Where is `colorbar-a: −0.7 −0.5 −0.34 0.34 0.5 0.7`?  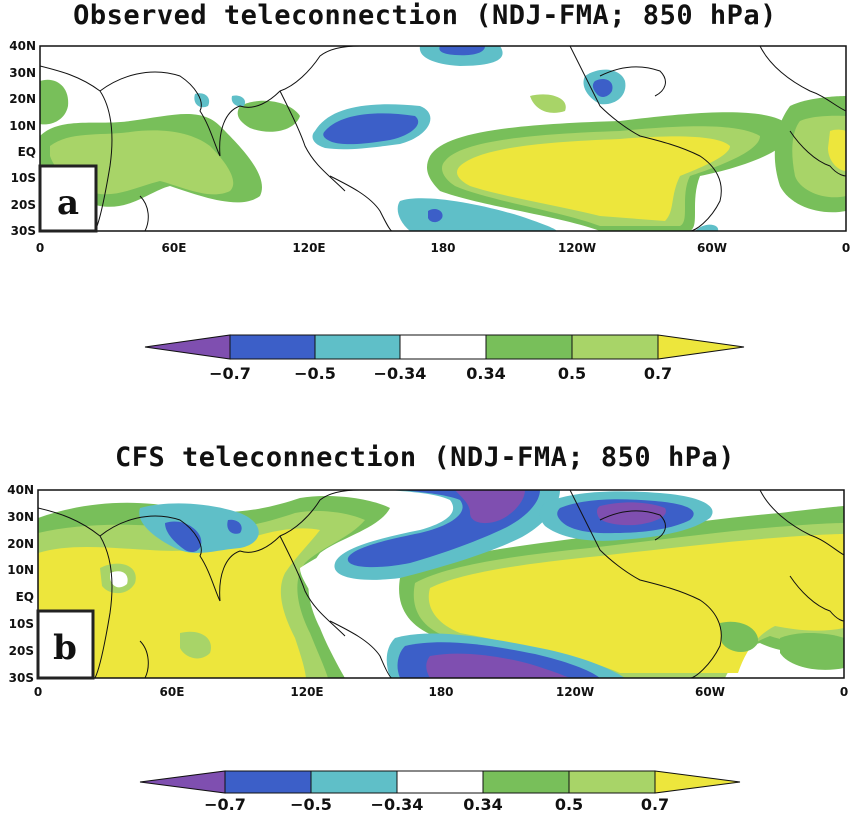
colorbar-a: −0.7 −0.5 −0.34 0.34 0.5 0.7 is located at coordinates (444, 358).